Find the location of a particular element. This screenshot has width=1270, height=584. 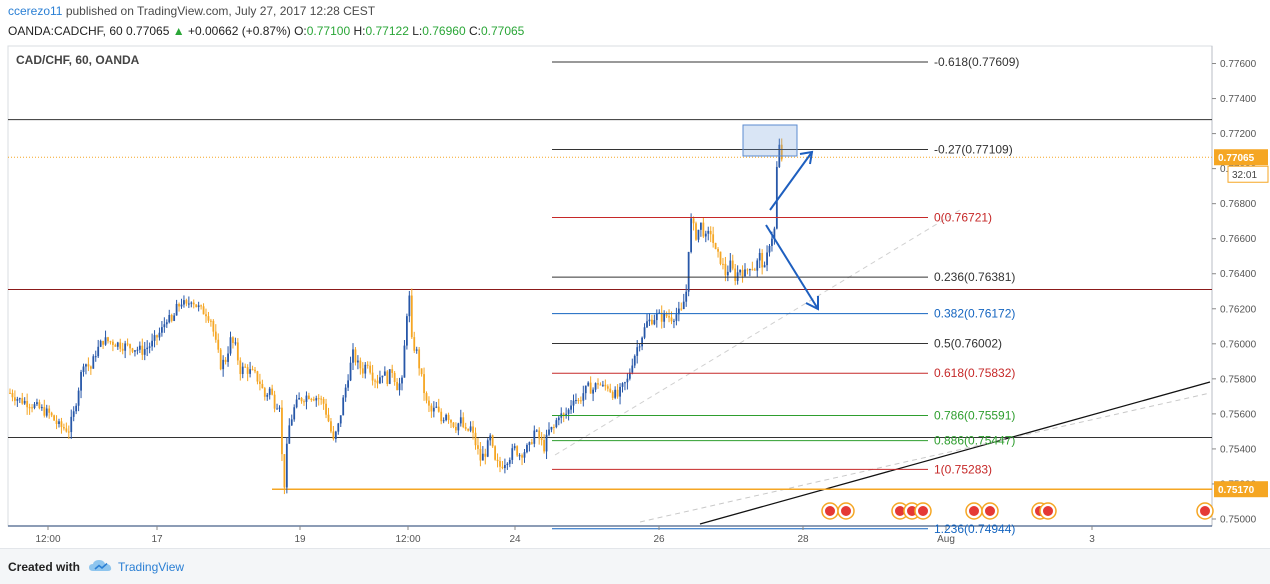

fib-level-label: 0.236(0.76381) is located at coordinates (974, 277).